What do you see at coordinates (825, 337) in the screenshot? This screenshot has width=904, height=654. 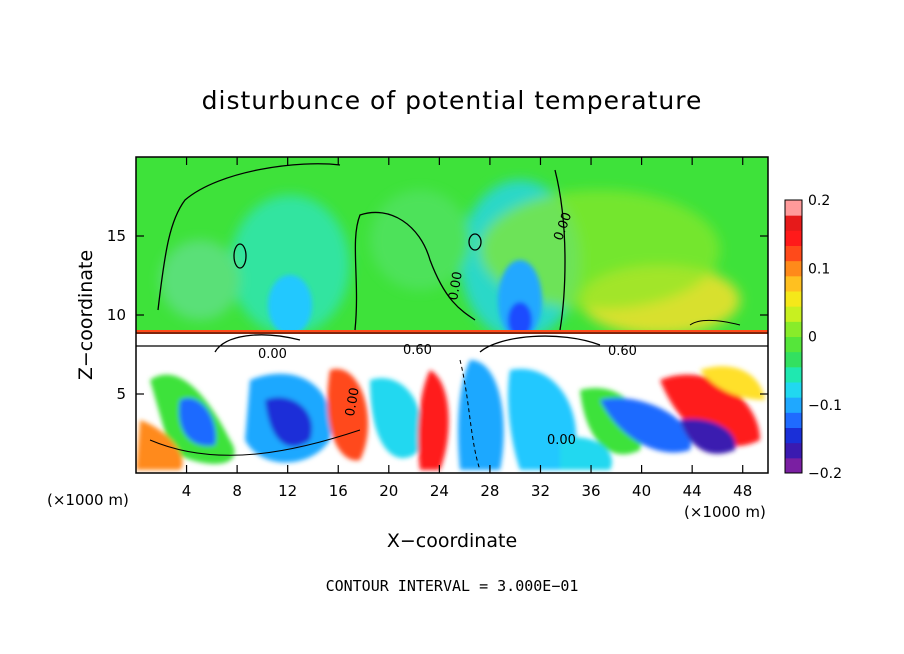 I see `colorbar-ticks: 0.2 0.1 0 −0.1 −0.2` at bounding box center [825, 337].